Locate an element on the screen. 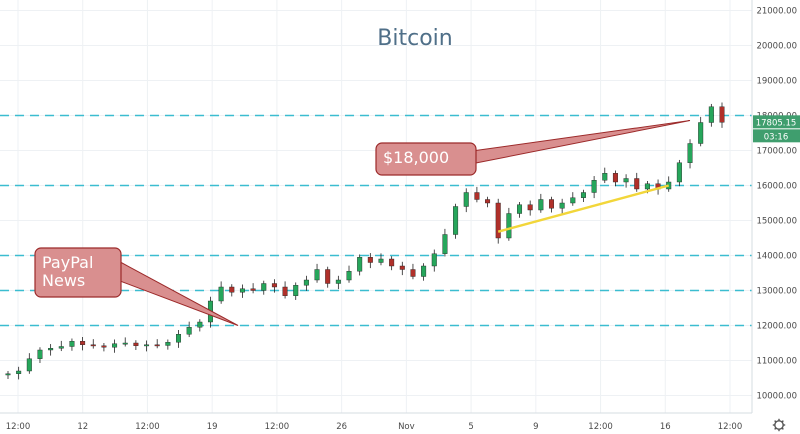 This screenshot has height=434, width=800. y-tick-label: 15000.00 is located at coordinates (776, 222).